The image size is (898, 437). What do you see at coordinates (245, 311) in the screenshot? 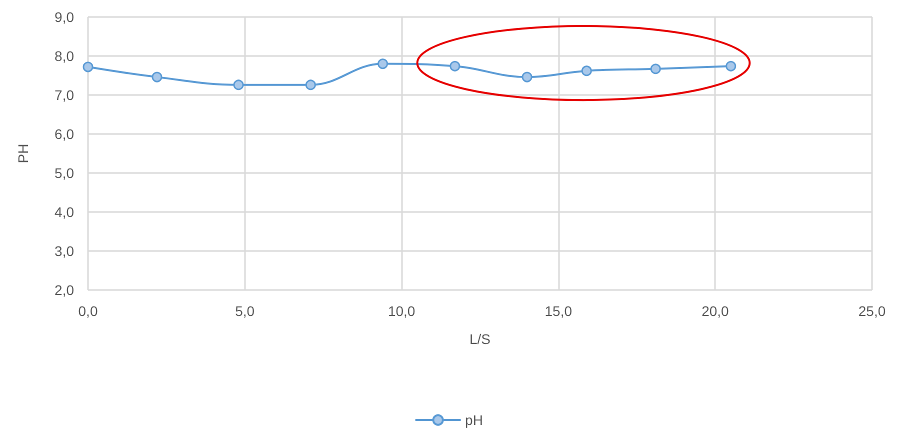
I see `x-tick-label: 5,0` at bounding box center [245, 311].